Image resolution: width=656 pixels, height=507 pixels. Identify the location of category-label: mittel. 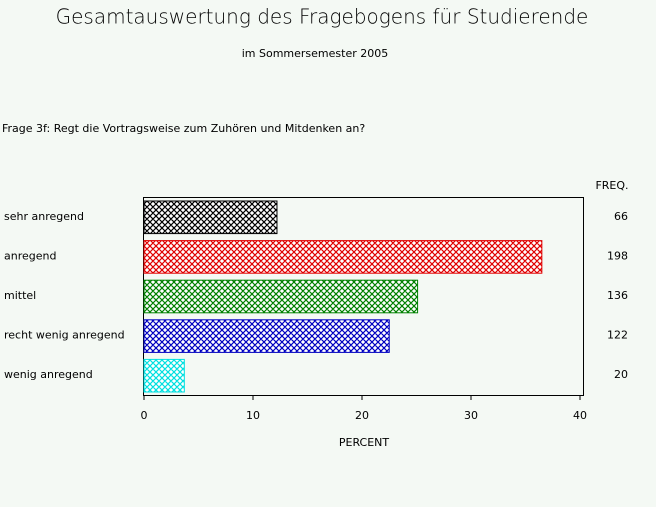
(20, 295).